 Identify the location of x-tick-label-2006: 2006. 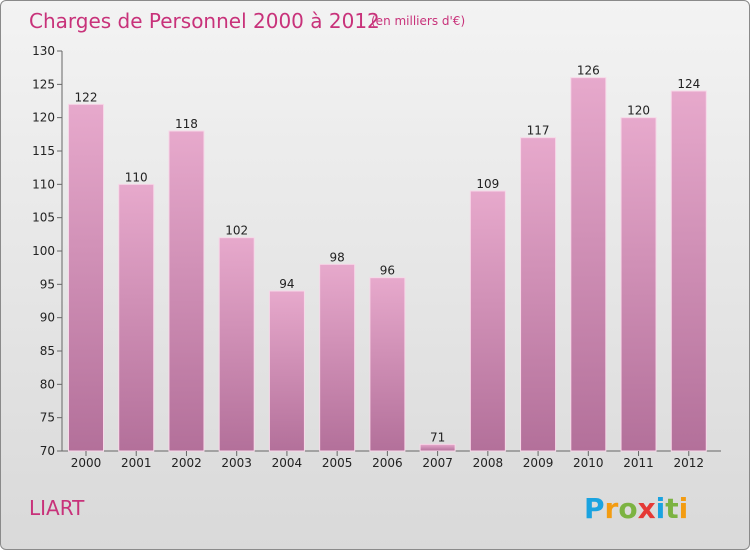
(387, 463).